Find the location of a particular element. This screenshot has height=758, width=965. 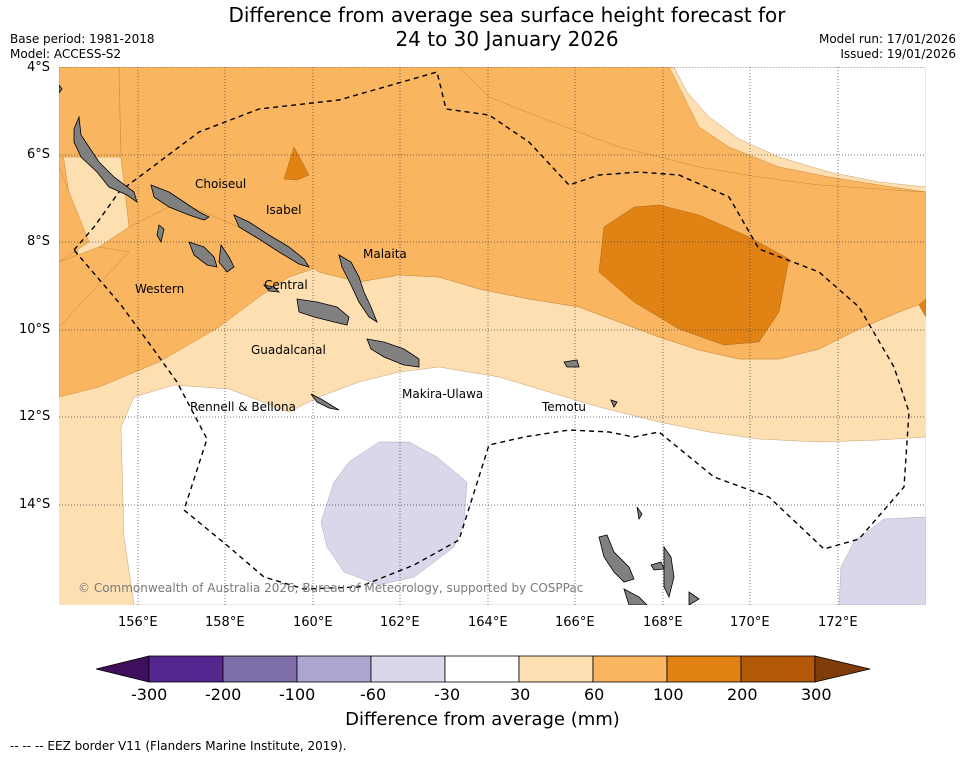

issued-date: Issued: 19/01/2026 is located at coordinates (898, 54).